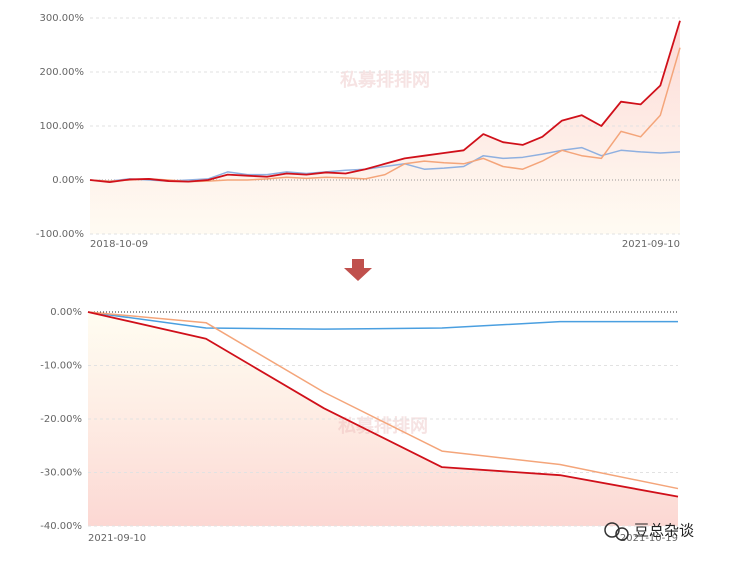 The width and height of the screenshot is (733, 565). Describe the element at coordinates (62, 18) in the screenshot. I see `y-tick-label: 300.00%` at that location.